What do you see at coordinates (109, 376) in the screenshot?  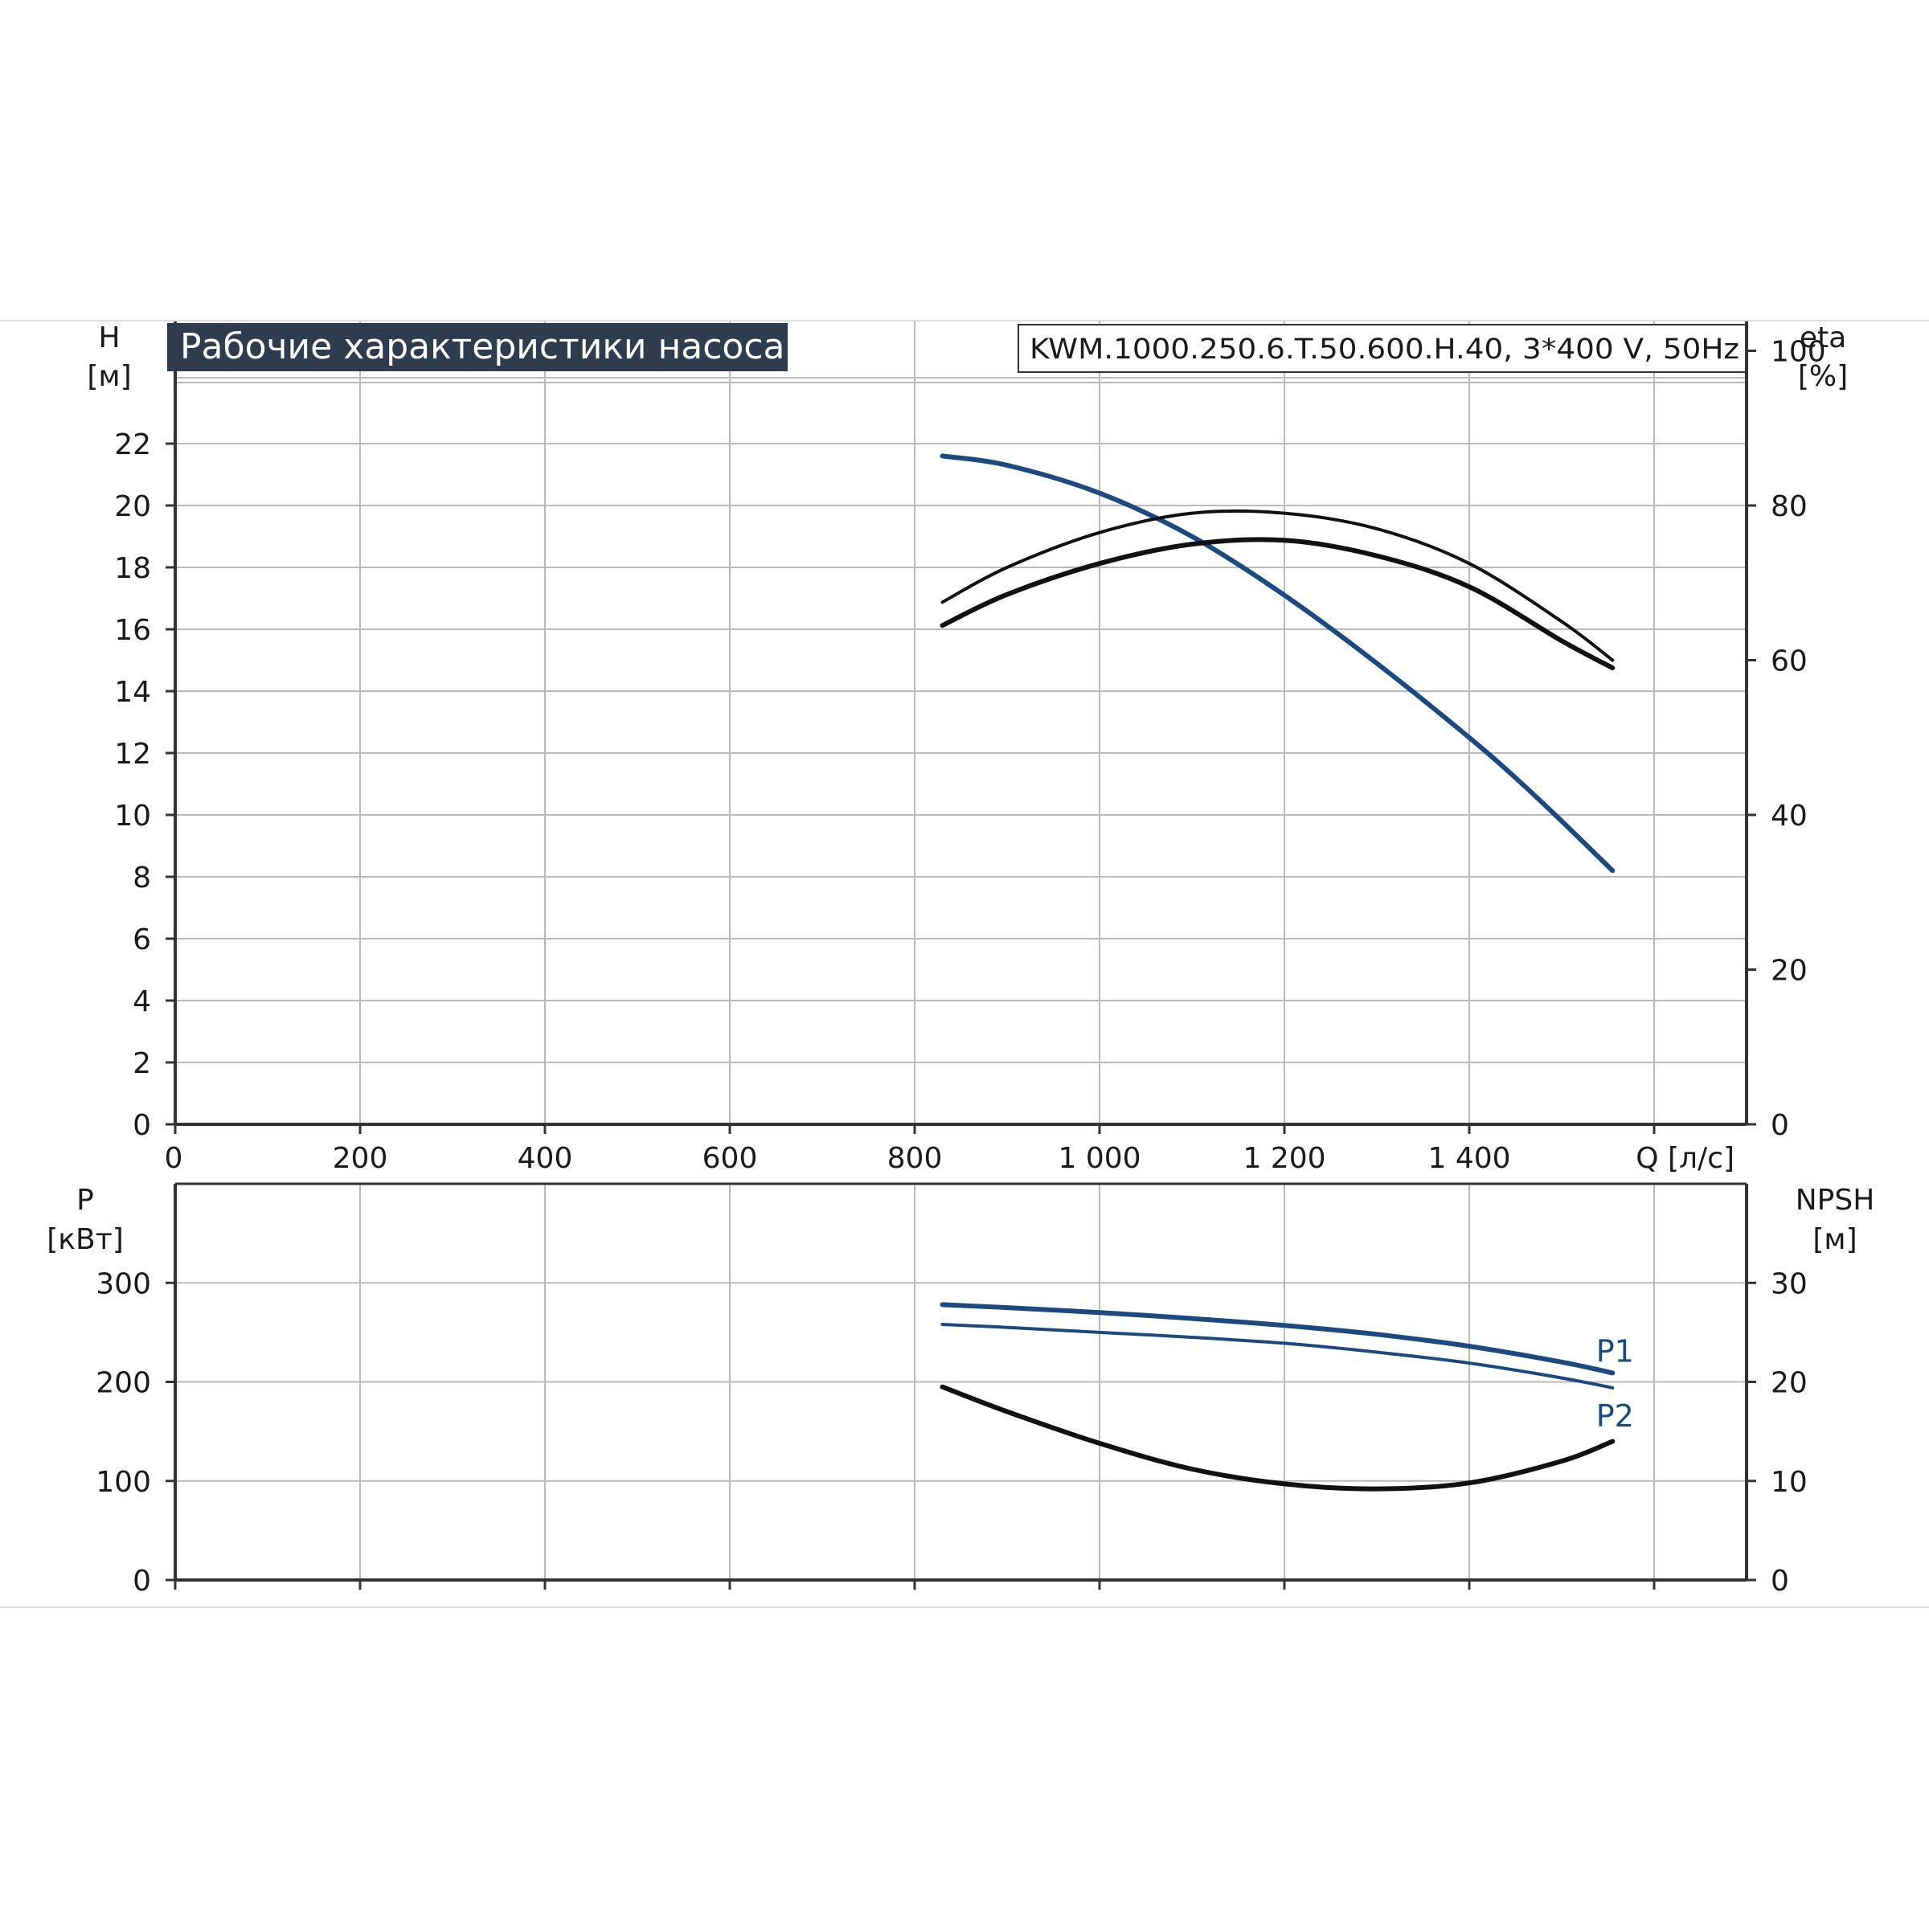 I see `left-axis-unit: [м]` at bounding box center [109, 376].